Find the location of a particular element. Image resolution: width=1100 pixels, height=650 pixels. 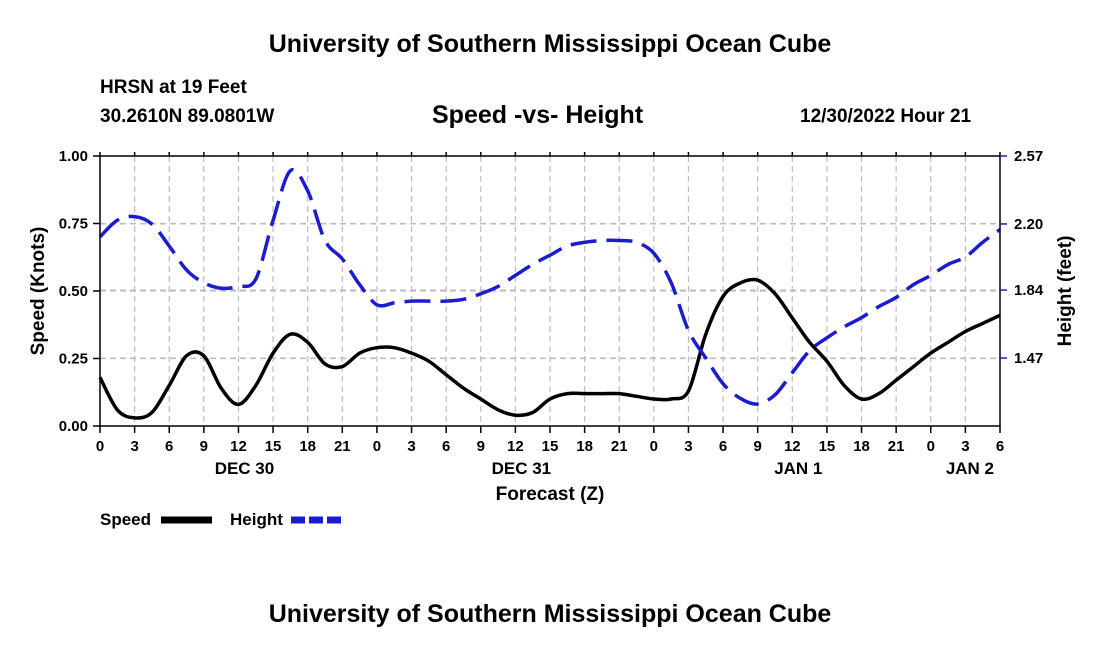

y2-tick-label: 1.47 is located at coordinates (1028, 358).